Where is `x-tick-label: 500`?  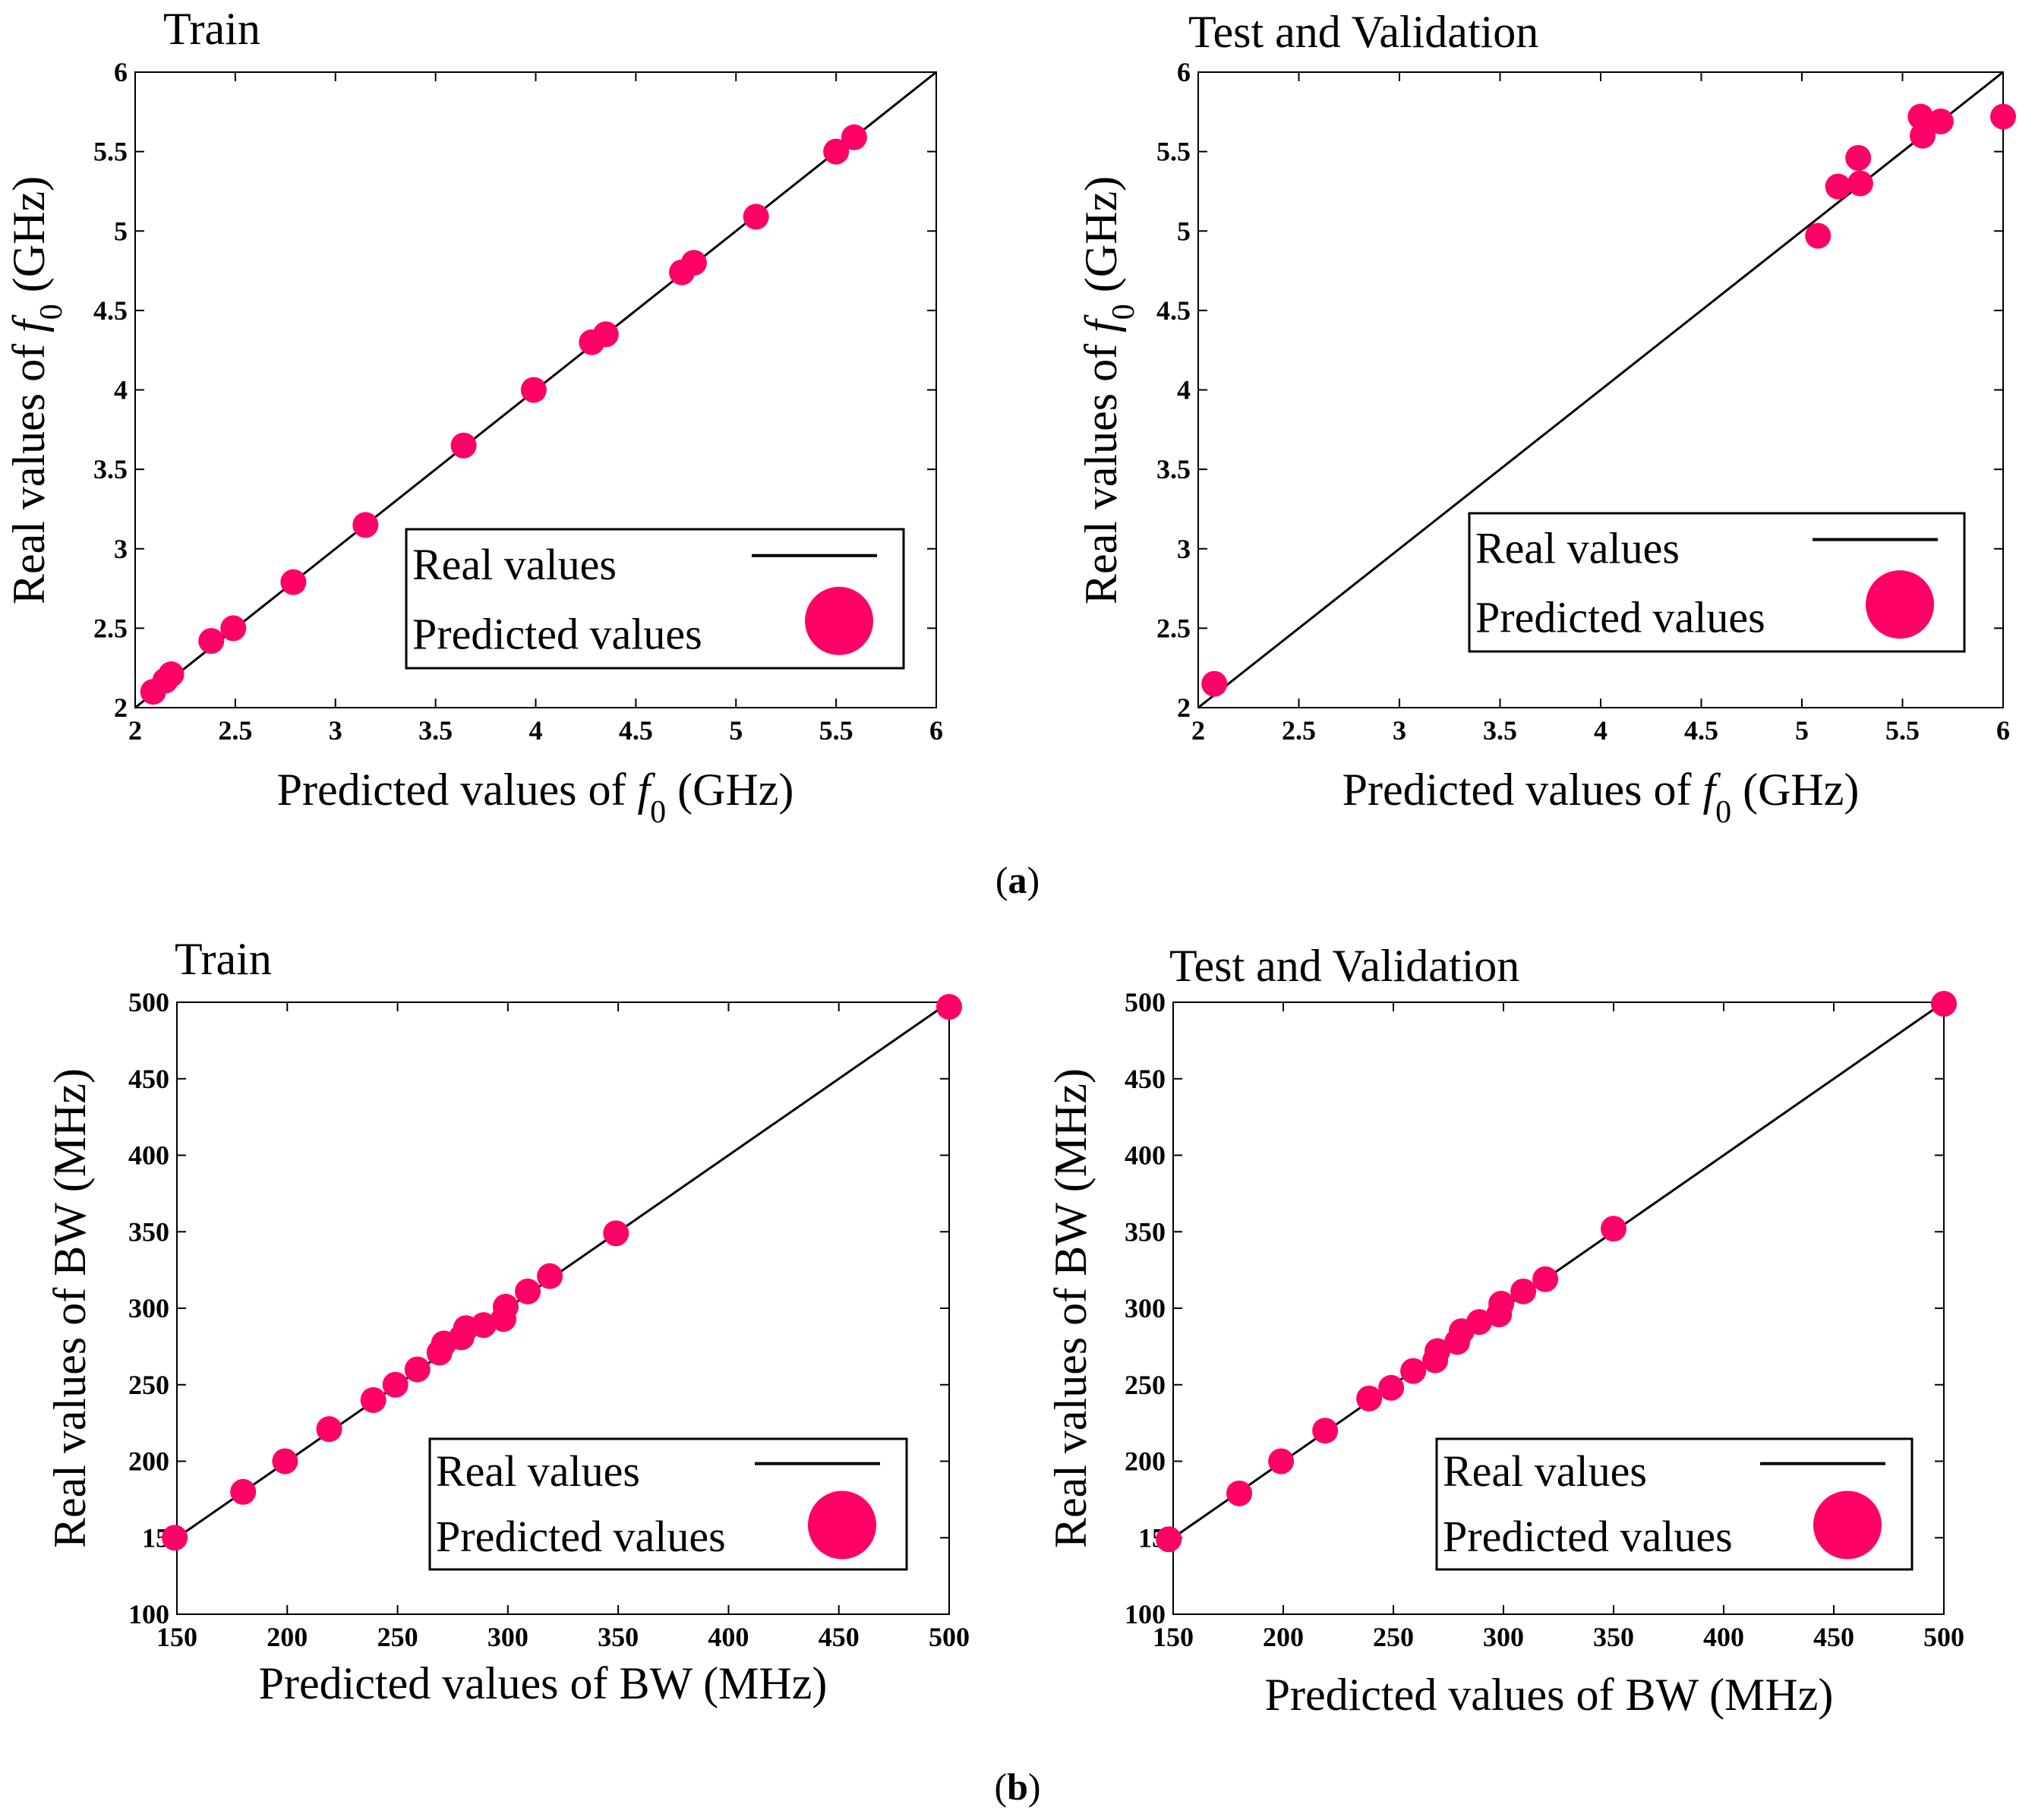
x-tick-label: 500 is located at coordinates (1944, 1637).